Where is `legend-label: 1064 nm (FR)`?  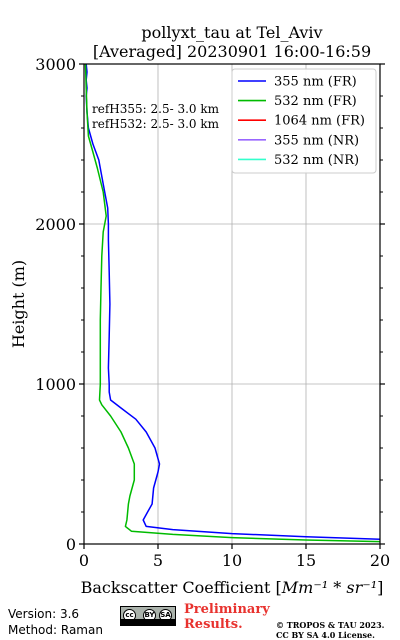 legend-label: 1064 nm (FR) is located at coordinates (319, 121).